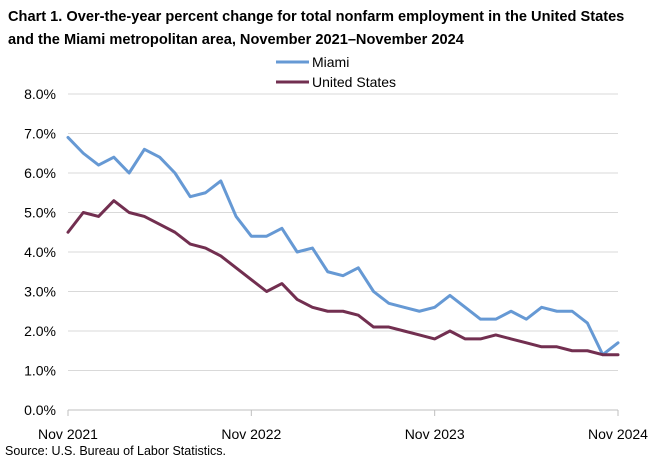 The width and height of the screenshot is (661, 465). Describe the element at coordinates (68, 434) in the screenshot. I see `x-tick-label: Nov 2021` at that location.